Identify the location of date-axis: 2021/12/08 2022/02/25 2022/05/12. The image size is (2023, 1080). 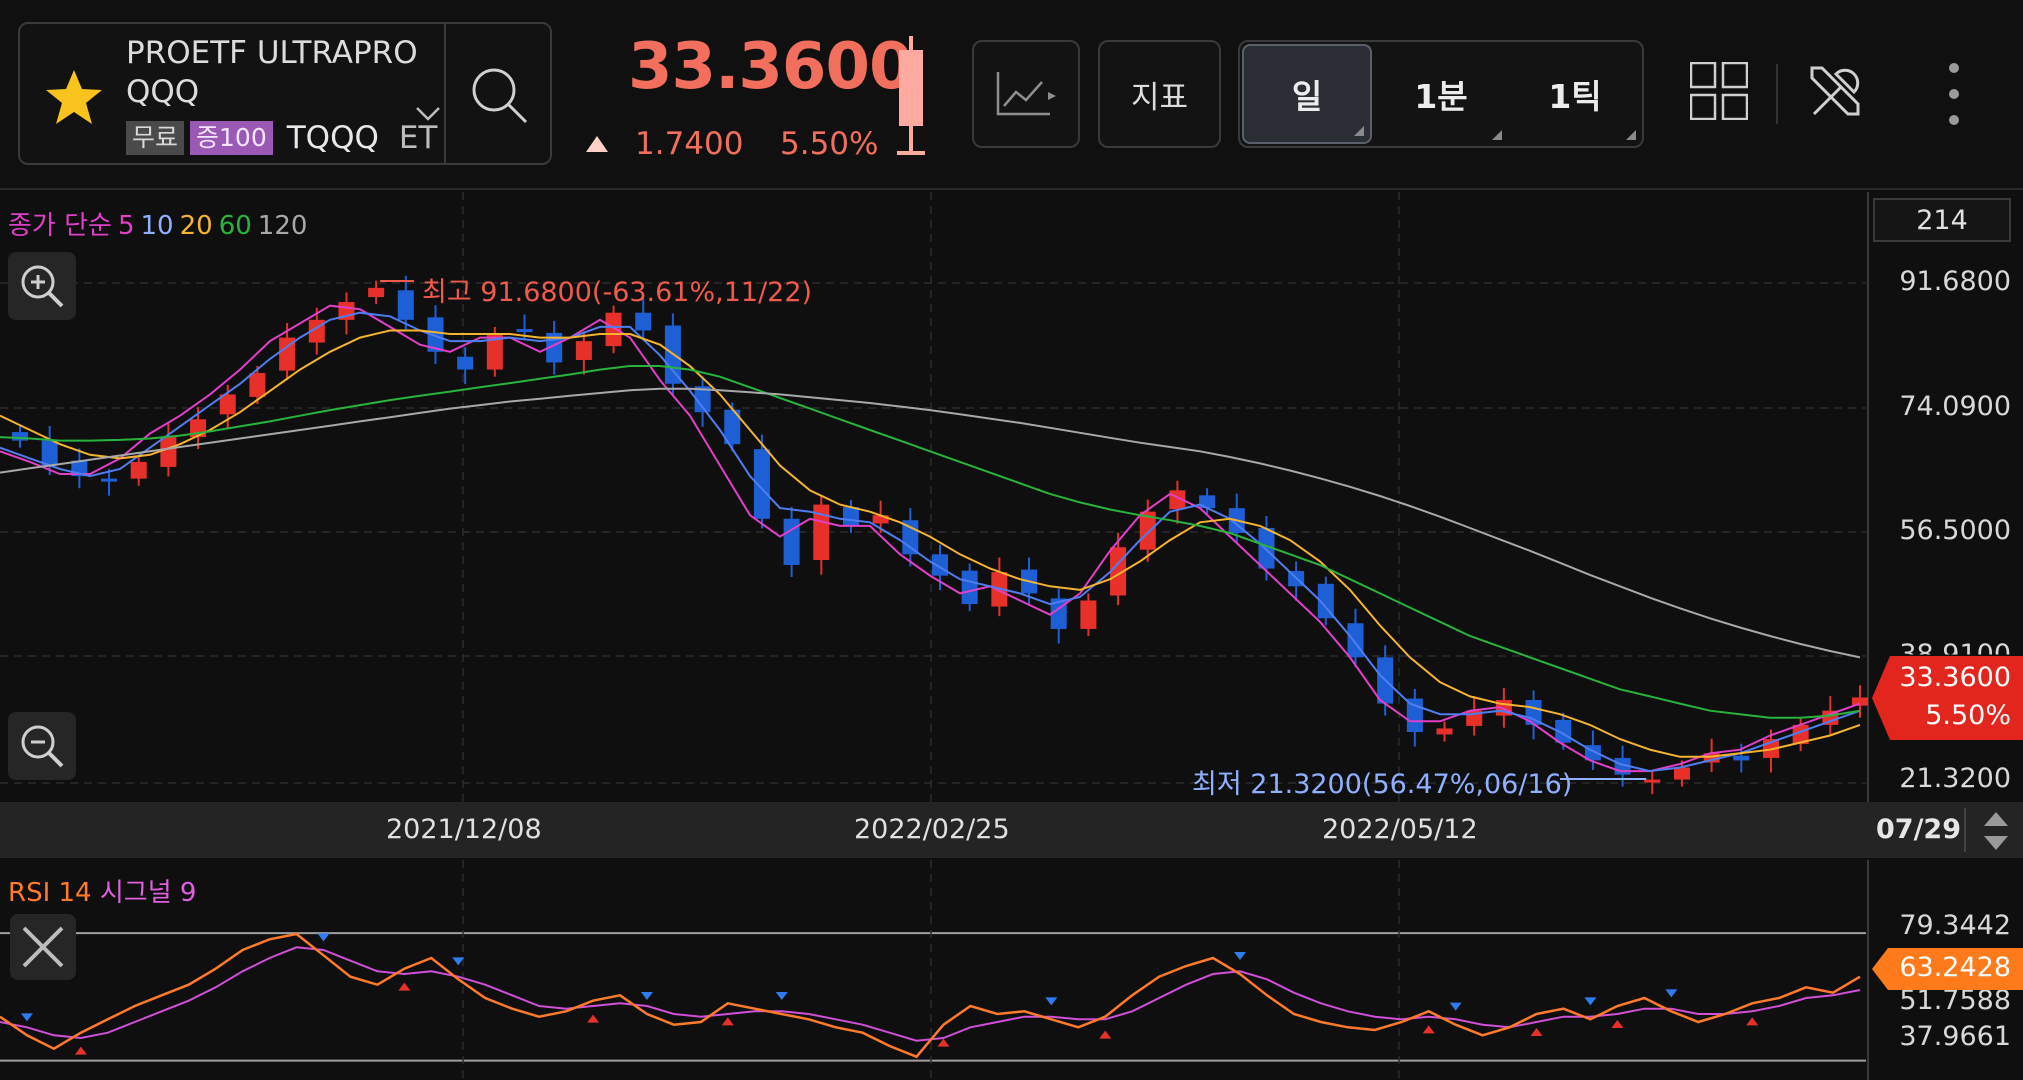
(933, 830).